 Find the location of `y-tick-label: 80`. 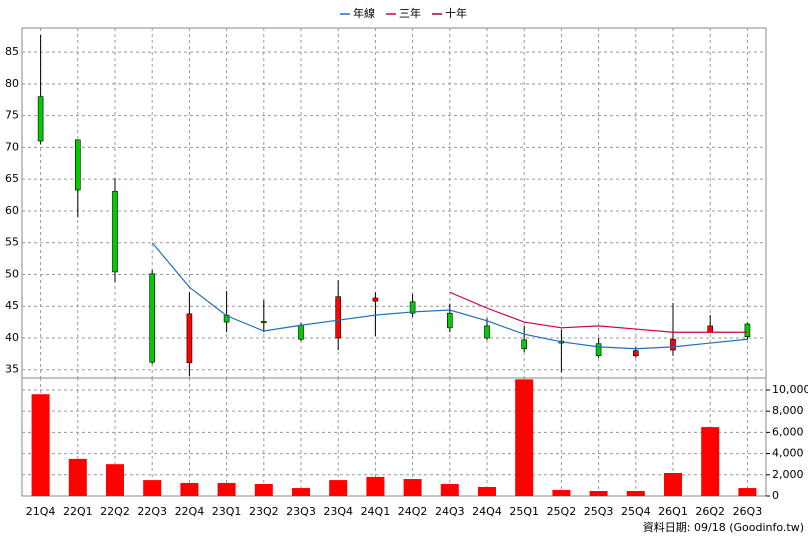

y-tick-label: 80 is located at coordinates (12, 83).